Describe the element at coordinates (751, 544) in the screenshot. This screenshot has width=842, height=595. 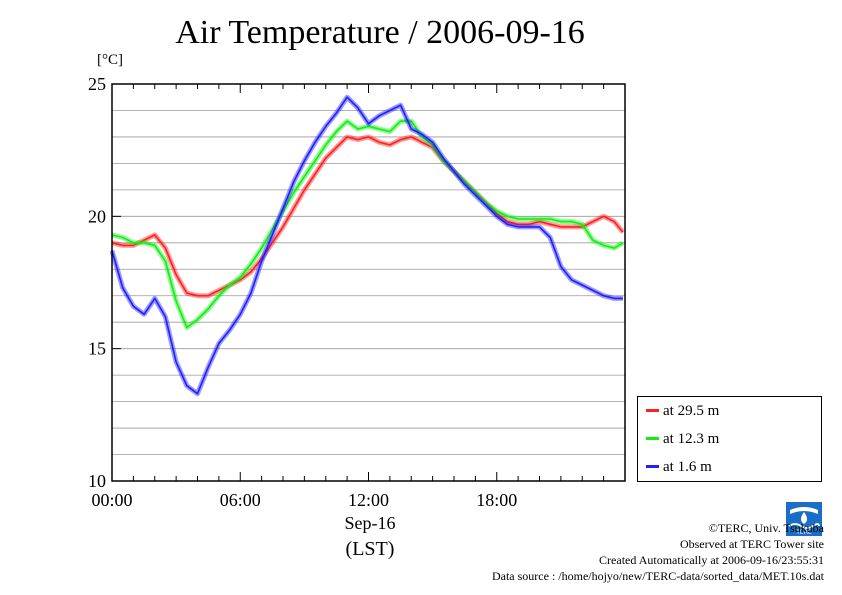
I see `credit-site: Observed at TERC Tower site` at that location.